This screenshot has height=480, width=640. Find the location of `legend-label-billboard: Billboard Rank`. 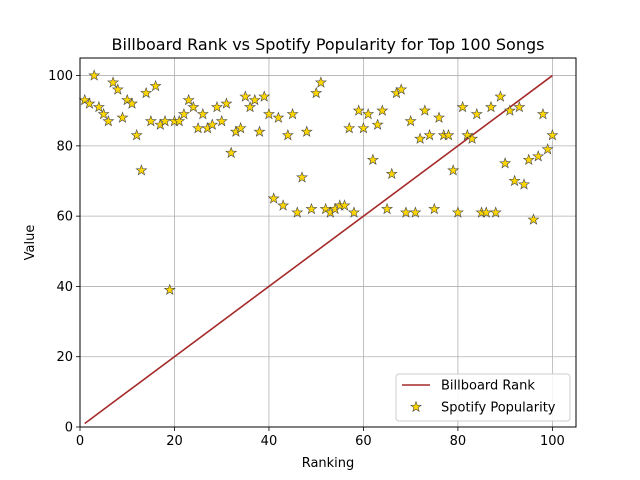

legend-label-billboard: Billboard Rank is located at coordinates (488, 386).